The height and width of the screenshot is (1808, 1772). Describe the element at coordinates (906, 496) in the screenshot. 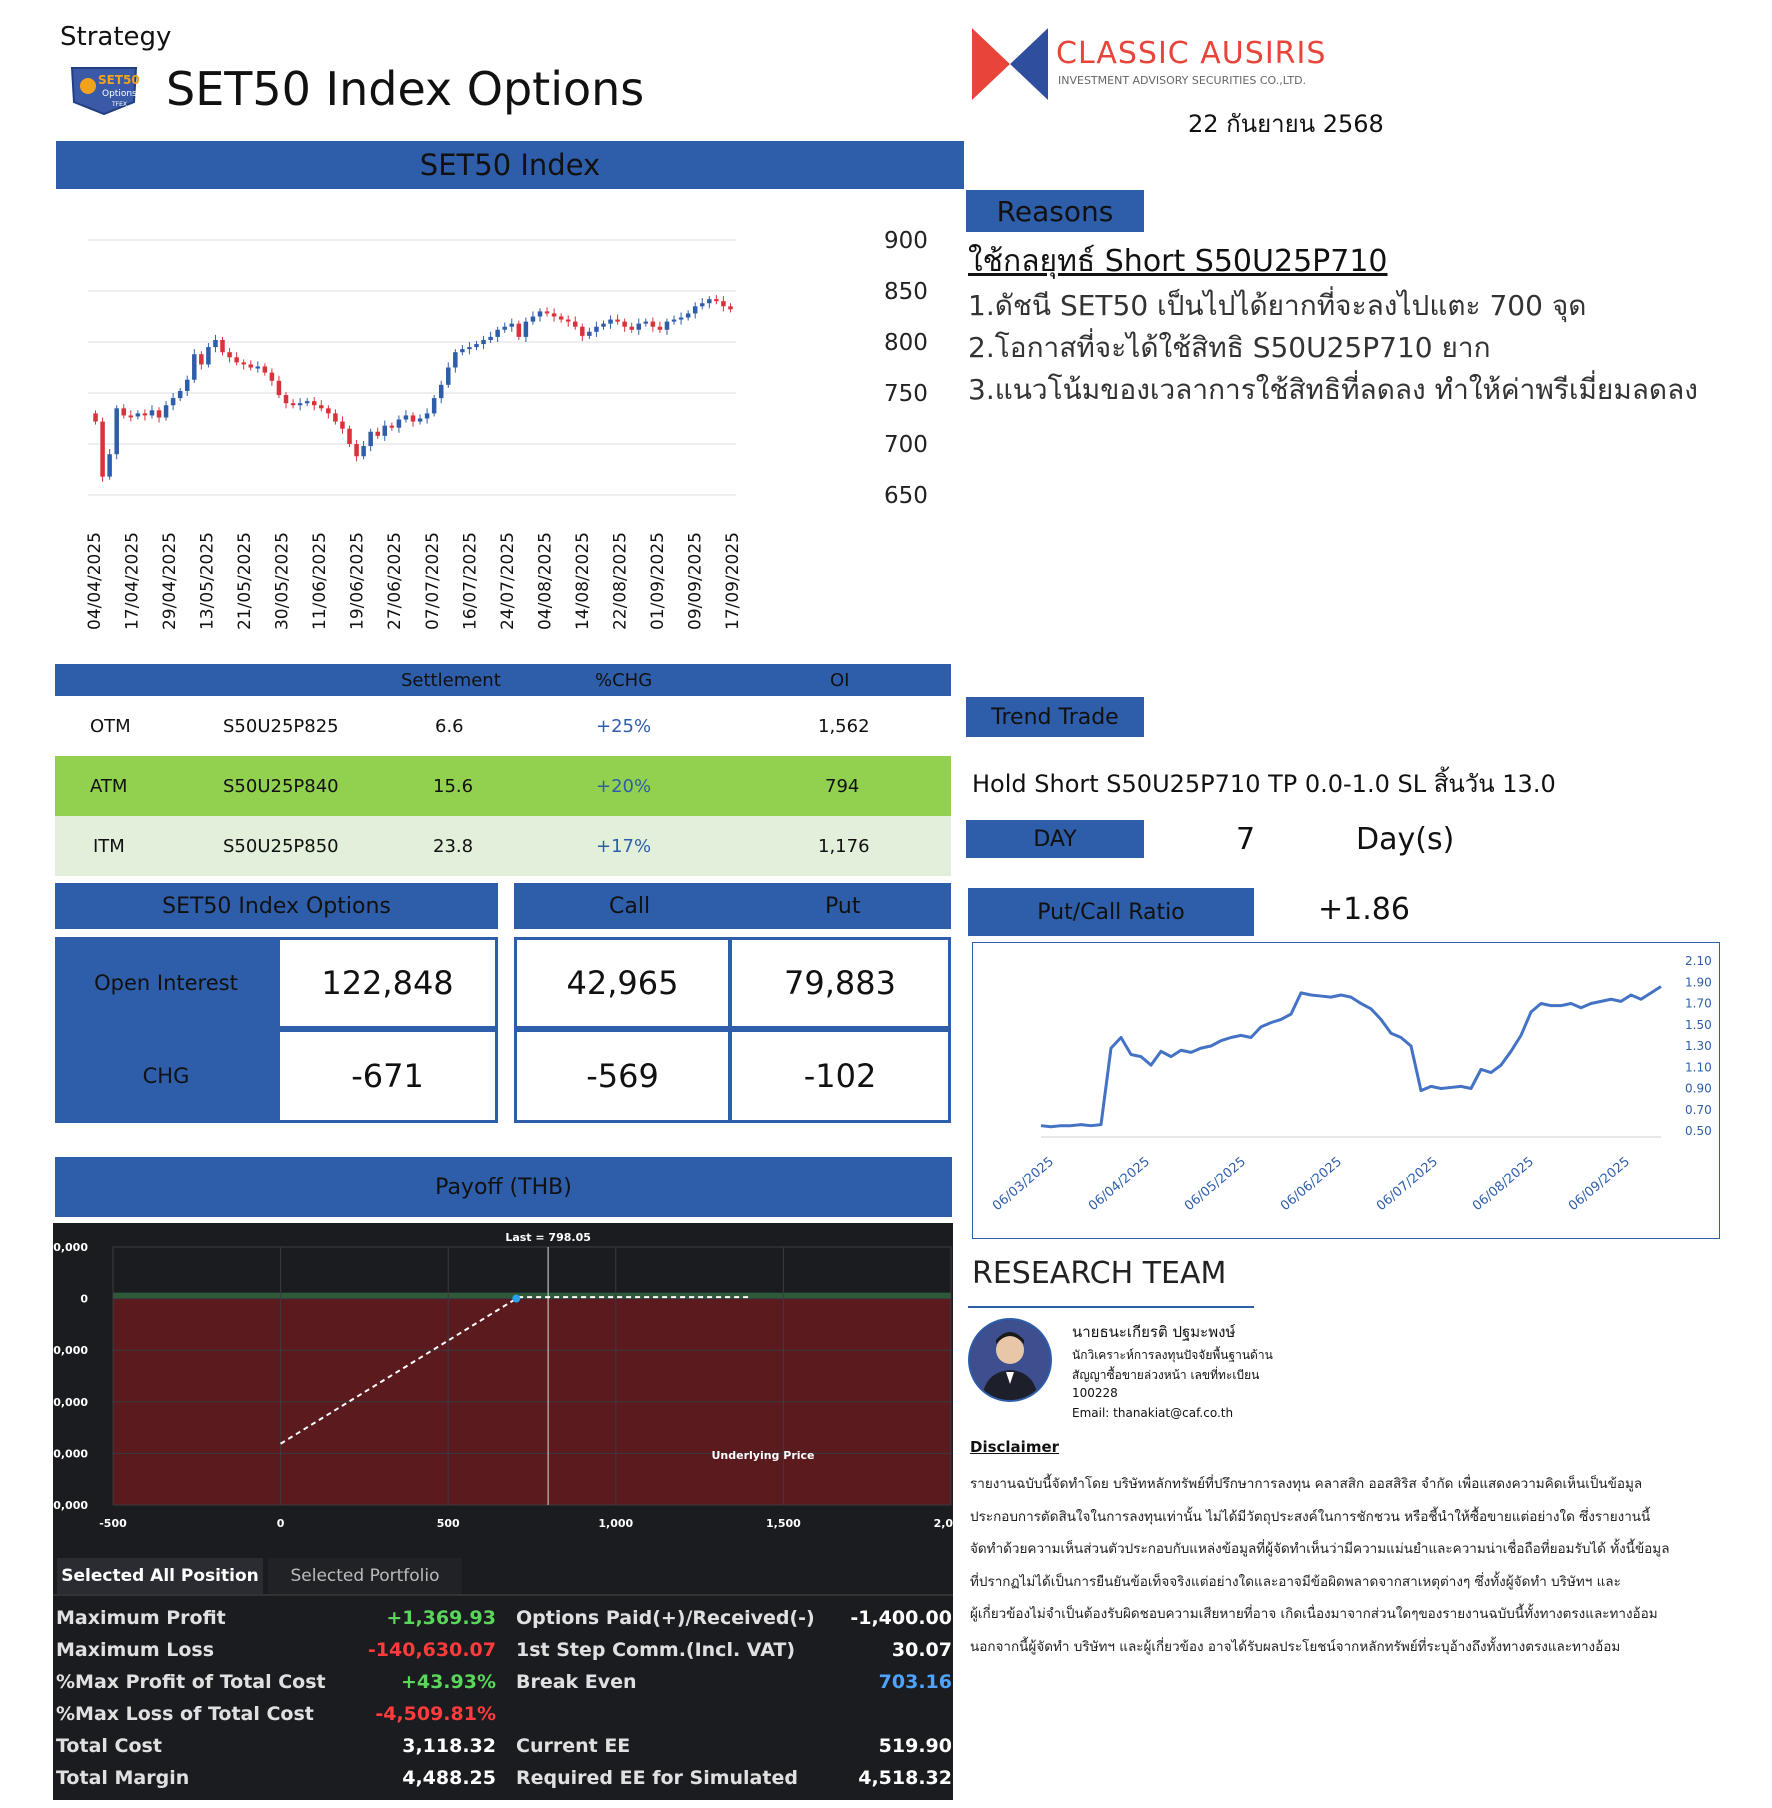

I see `y-tick-label: 650` at that location.